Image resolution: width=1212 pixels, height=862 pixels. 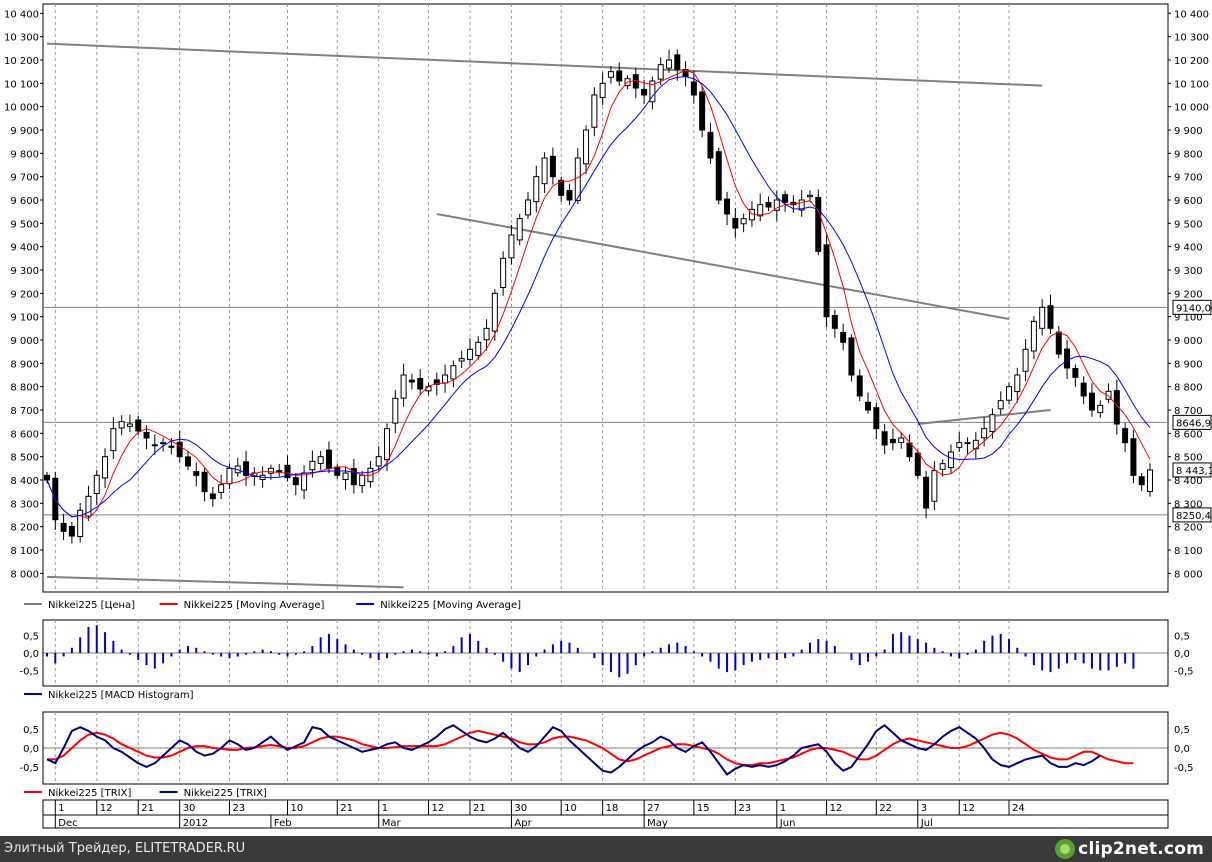 I want to click on y-tick-label: 8 900, so click(x=1188, y=364).